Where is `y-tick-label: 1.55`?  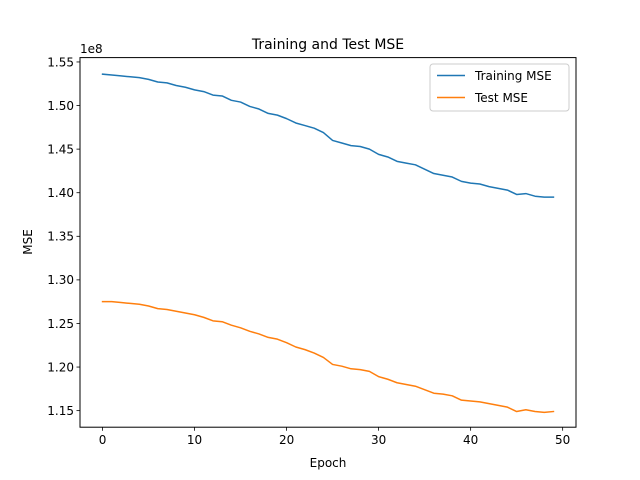
y-tick-label: 1.55 is located at coordinates (60, 62).